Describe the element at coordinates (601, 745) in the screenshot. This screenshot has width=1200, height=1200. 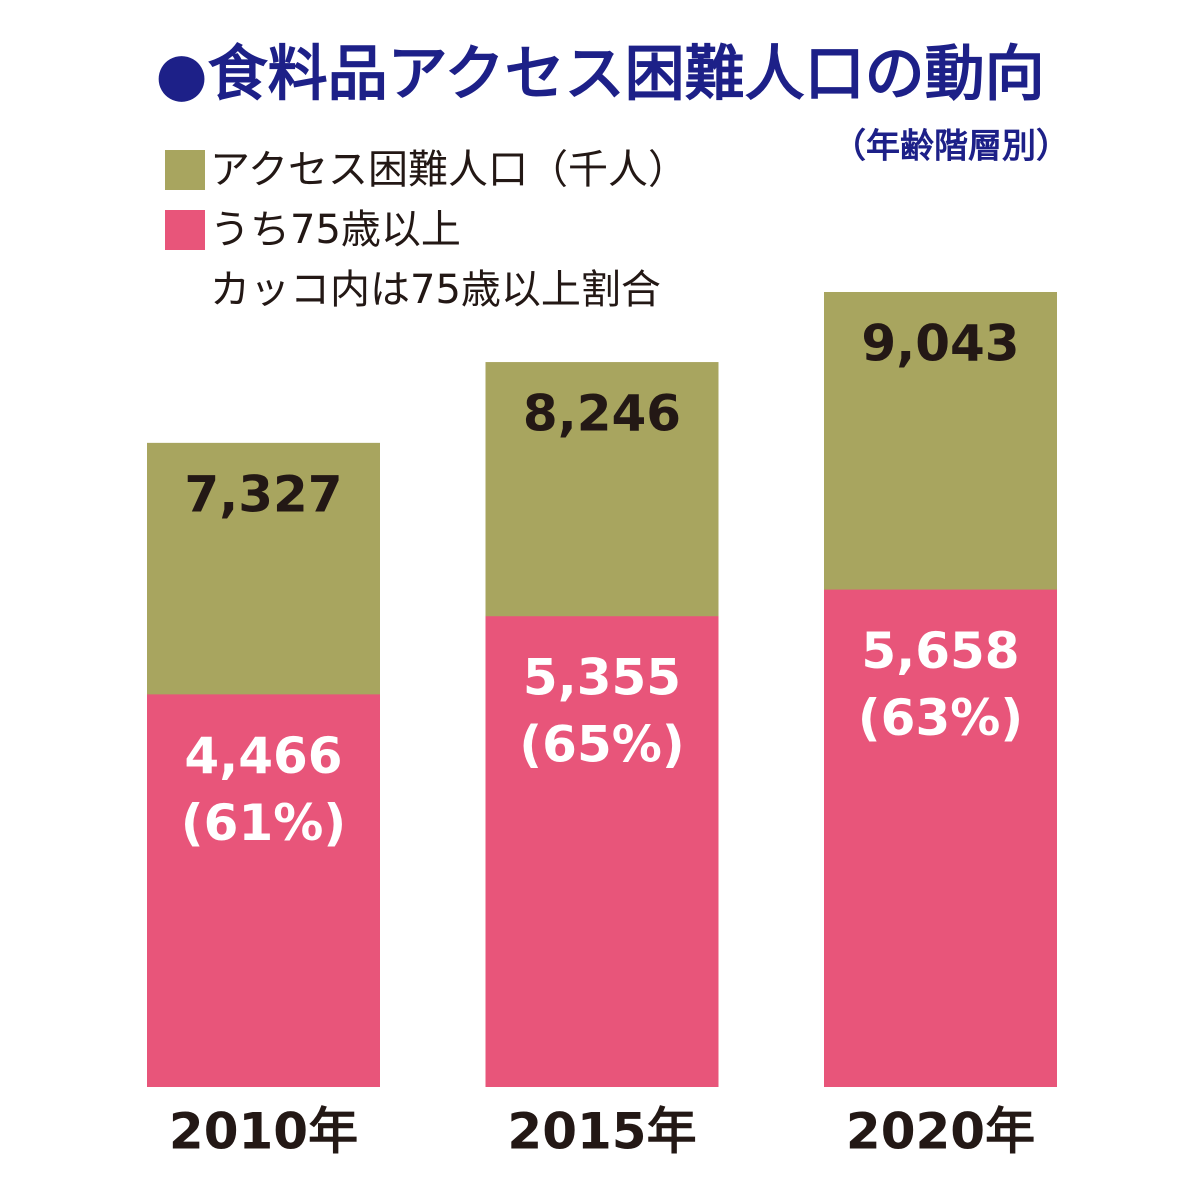
I see `share-label: (65%)` at that location.